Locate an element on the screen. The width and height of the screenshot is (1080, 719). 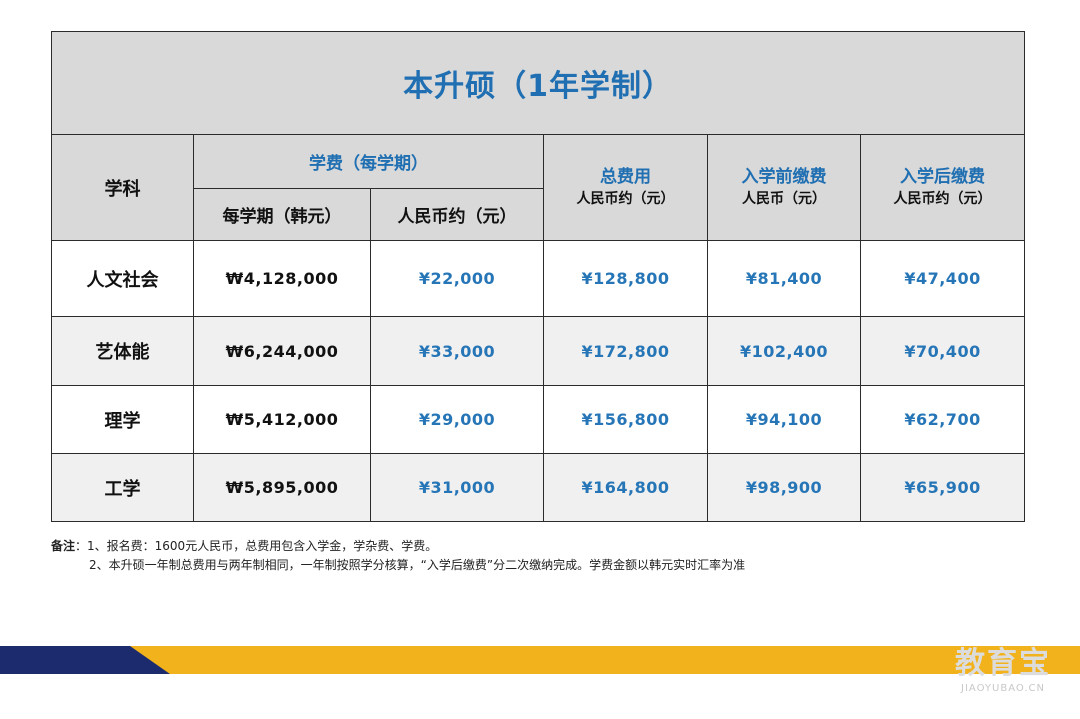
subject-label: 理学 is located at coordinates (122, 421).